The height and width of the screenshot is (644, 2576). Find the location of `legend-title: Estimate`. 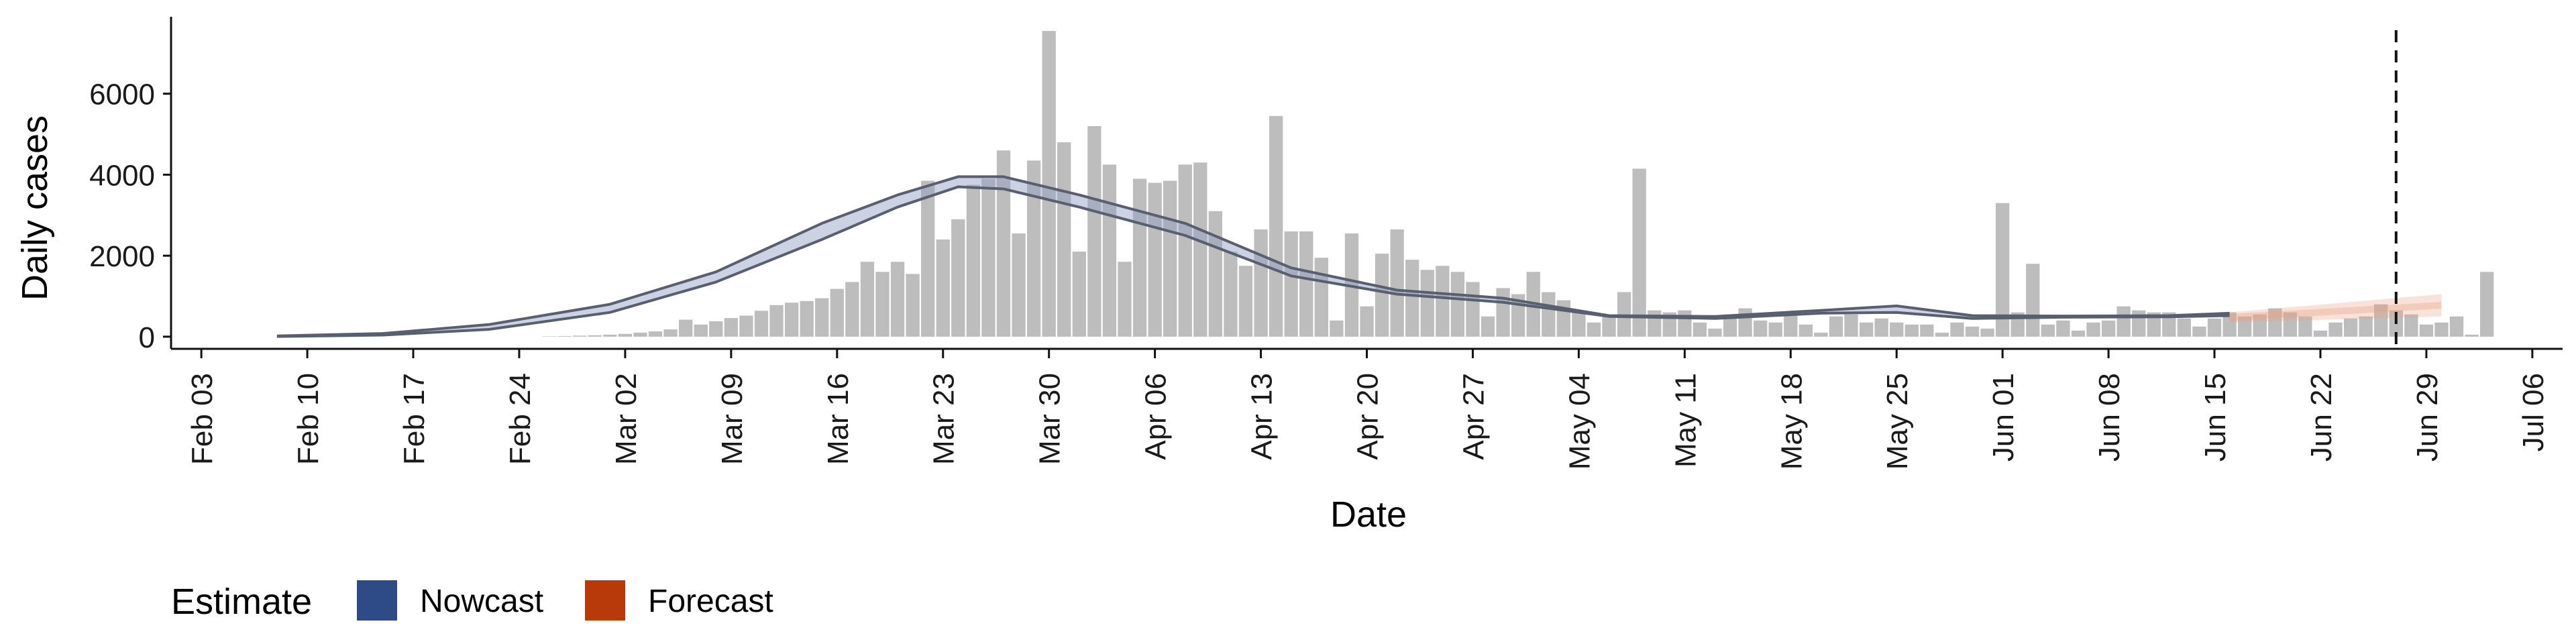

legend-title: Estimate is located at coordinates (241, 602).